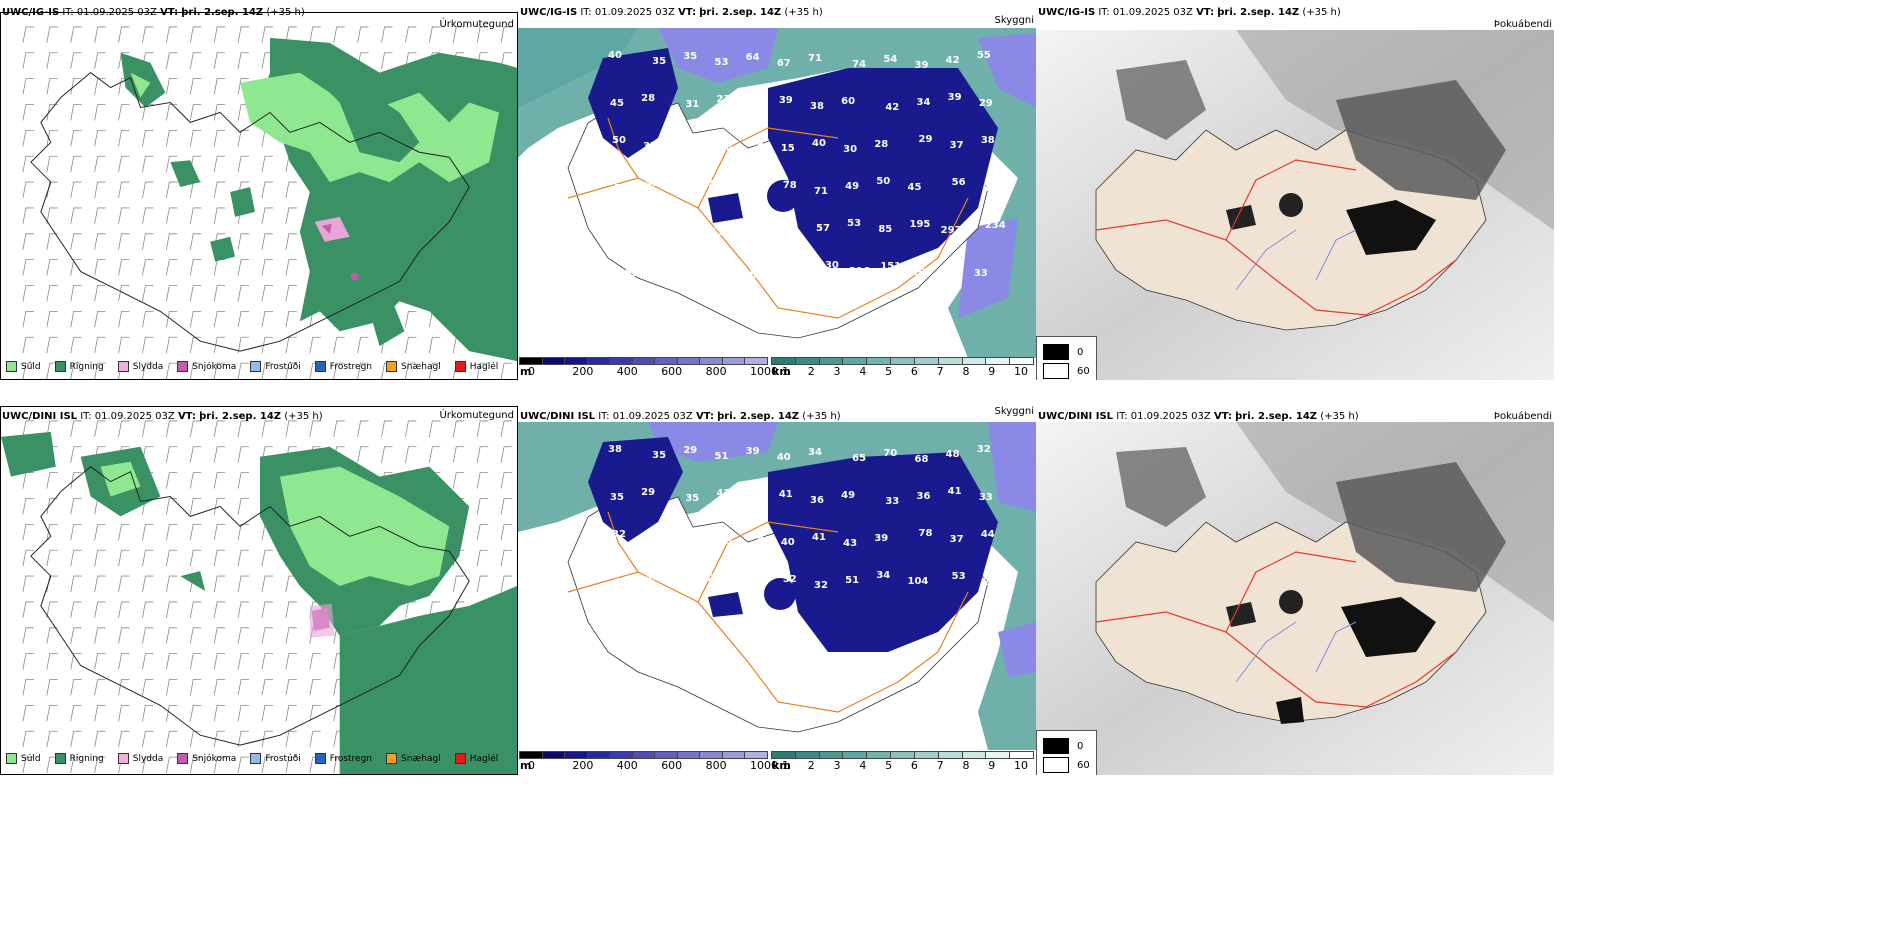 Image resolution: width=1900 pixels, height=950 pixels. What do you see at coordinates (984, 55) in the screenshot?
I see `cloud-base-label: 55` at bounding box center [984, 55].